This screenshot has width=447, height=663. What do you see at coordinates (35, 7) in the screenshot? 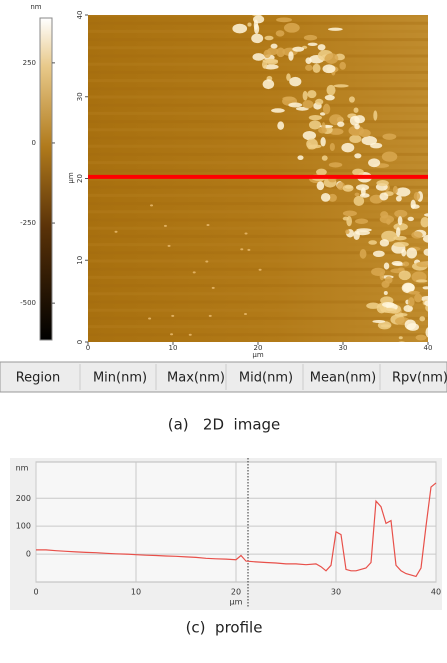
I see `colorbar-label: nm` at bounding box center [35, 7].